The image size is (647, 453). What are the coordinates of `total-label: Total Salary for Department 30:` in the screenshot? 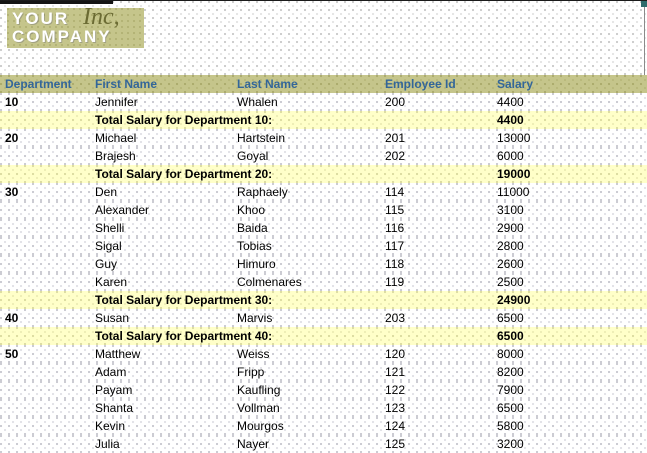 It's located at (184, 300).